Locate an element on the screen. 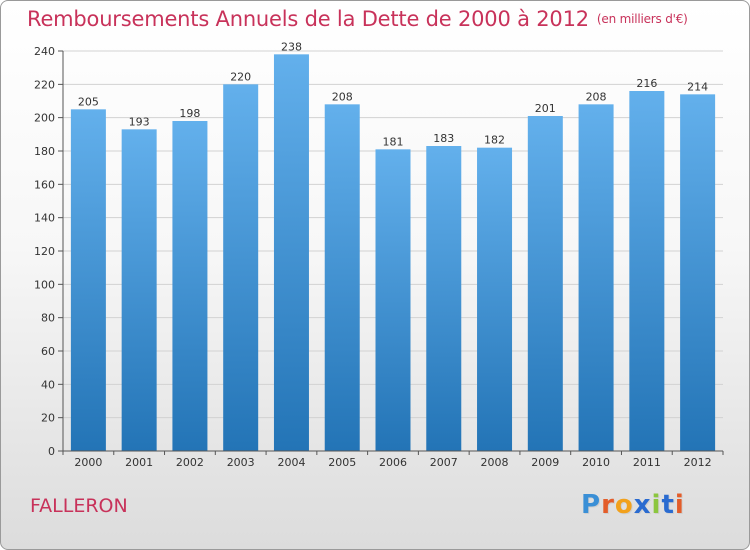 Image resolution: width=750 pixels, height=550 pixels. data-label-2004: 238 is located at coordinates (291, 46).